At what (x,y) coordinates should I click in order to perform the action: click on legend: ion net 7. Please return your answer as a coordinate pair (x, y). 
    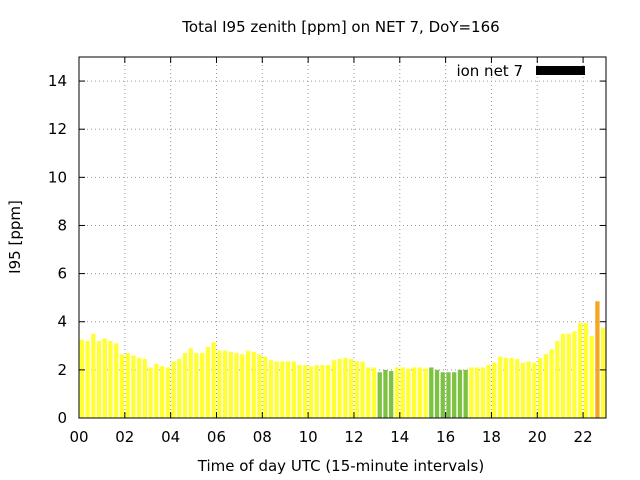
    Looking at the image, I should click on (520, 71).